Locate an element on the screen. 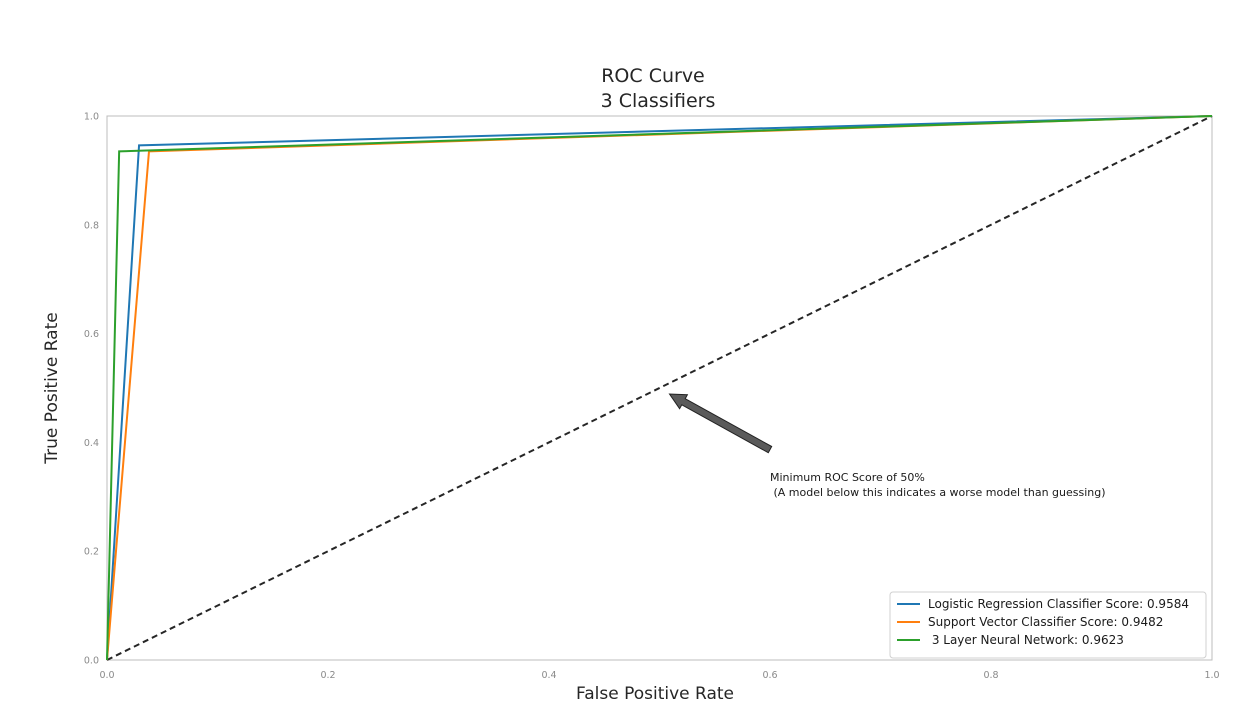 The width and height of the screenshot is (1257, 723). y-tick-label: 0.2 is located at coordinates (91, 552).